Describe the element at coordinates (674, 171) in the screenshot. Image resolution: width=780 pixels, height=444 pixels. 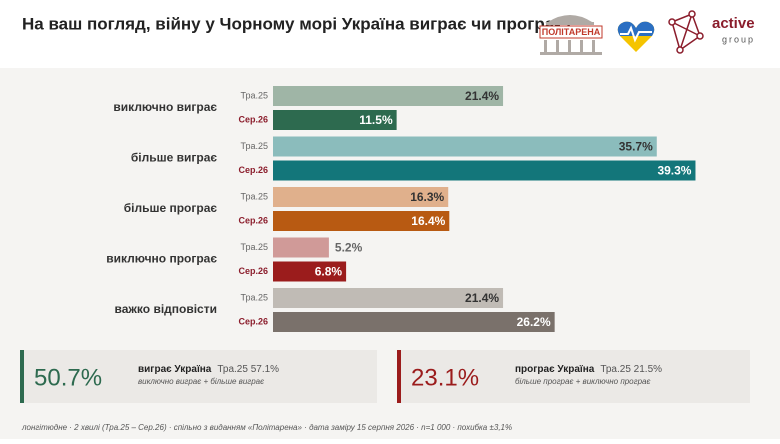
I see `value-label: 39.3%` at that location.